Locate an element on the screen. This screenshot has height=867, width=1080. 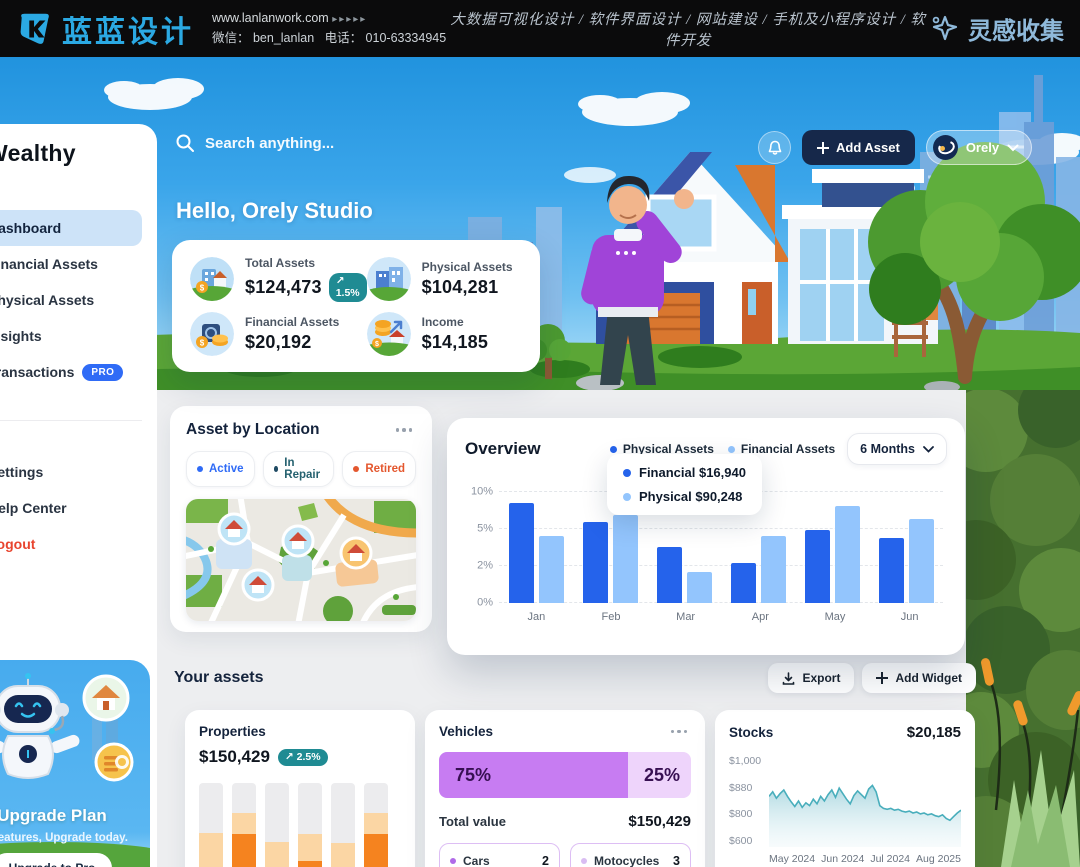
legend-physical-assets: Physical Assets is located at coordinates (661, 449).